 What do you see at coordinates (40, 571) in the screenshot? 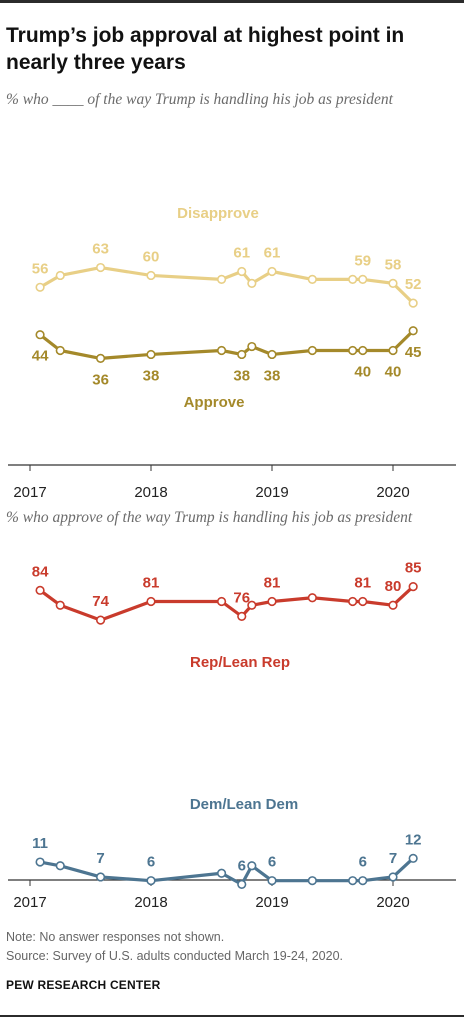
I see `data-label: 84` at bounding box center [40, 571].